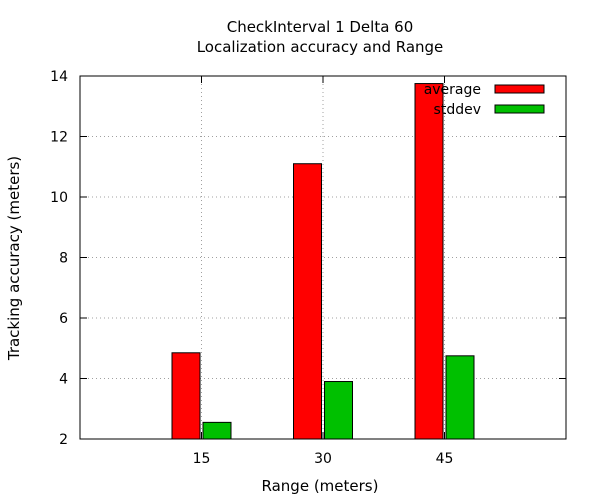 This screenshot has height=500, width=600. I want to click on y-tick-label: 2, so click(63, 440).